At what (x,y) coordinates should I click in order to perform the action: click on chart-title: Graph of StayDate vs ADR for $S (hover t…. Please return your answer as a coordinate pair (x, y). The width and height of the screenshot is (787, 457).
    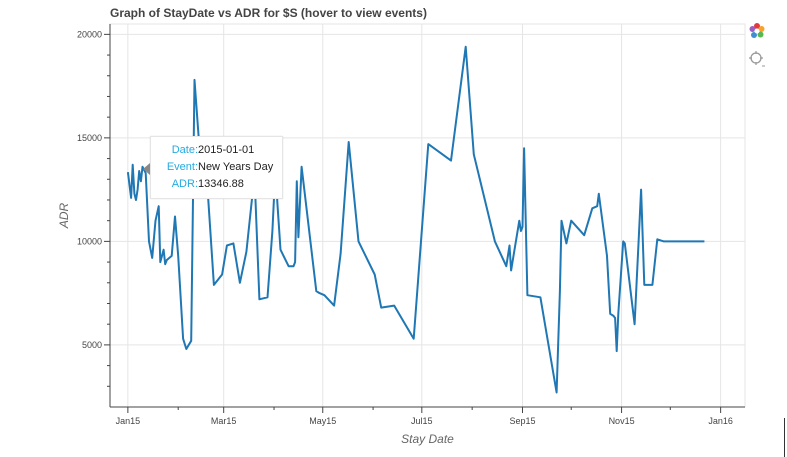
    Looking at the image, I should click on (268, 13).